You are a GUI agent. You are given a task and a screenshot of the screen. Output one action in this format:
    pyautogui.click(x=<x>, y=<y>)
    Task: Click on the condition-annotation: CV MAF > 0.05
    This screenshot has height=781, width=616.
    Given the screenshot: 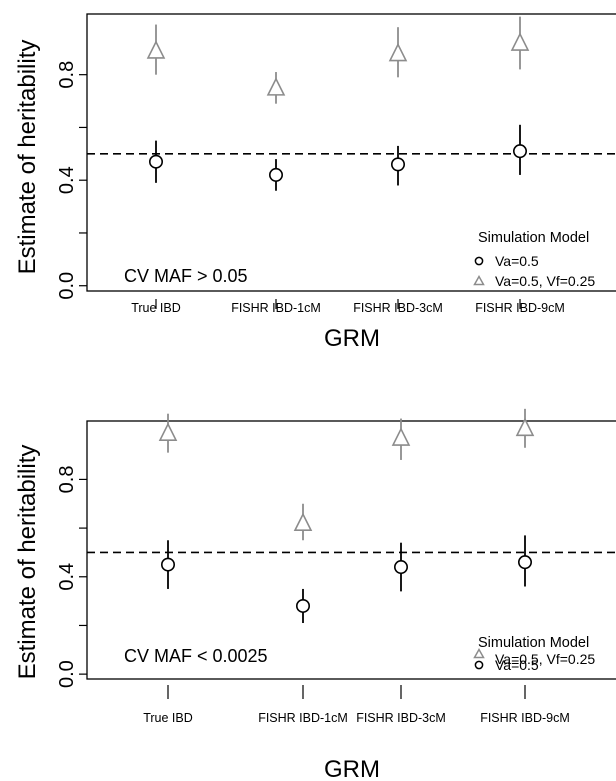 What is the action you would take?
    pyautogui.click(x=186, y=276)
    